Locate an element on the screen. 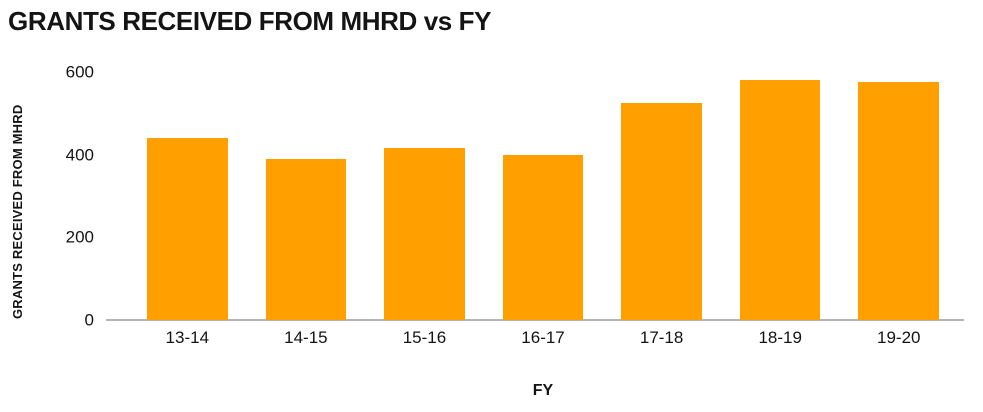 This screenshot has height=412, width=983. x-tick-label: 13-14 is located at coordinates (187, 337).